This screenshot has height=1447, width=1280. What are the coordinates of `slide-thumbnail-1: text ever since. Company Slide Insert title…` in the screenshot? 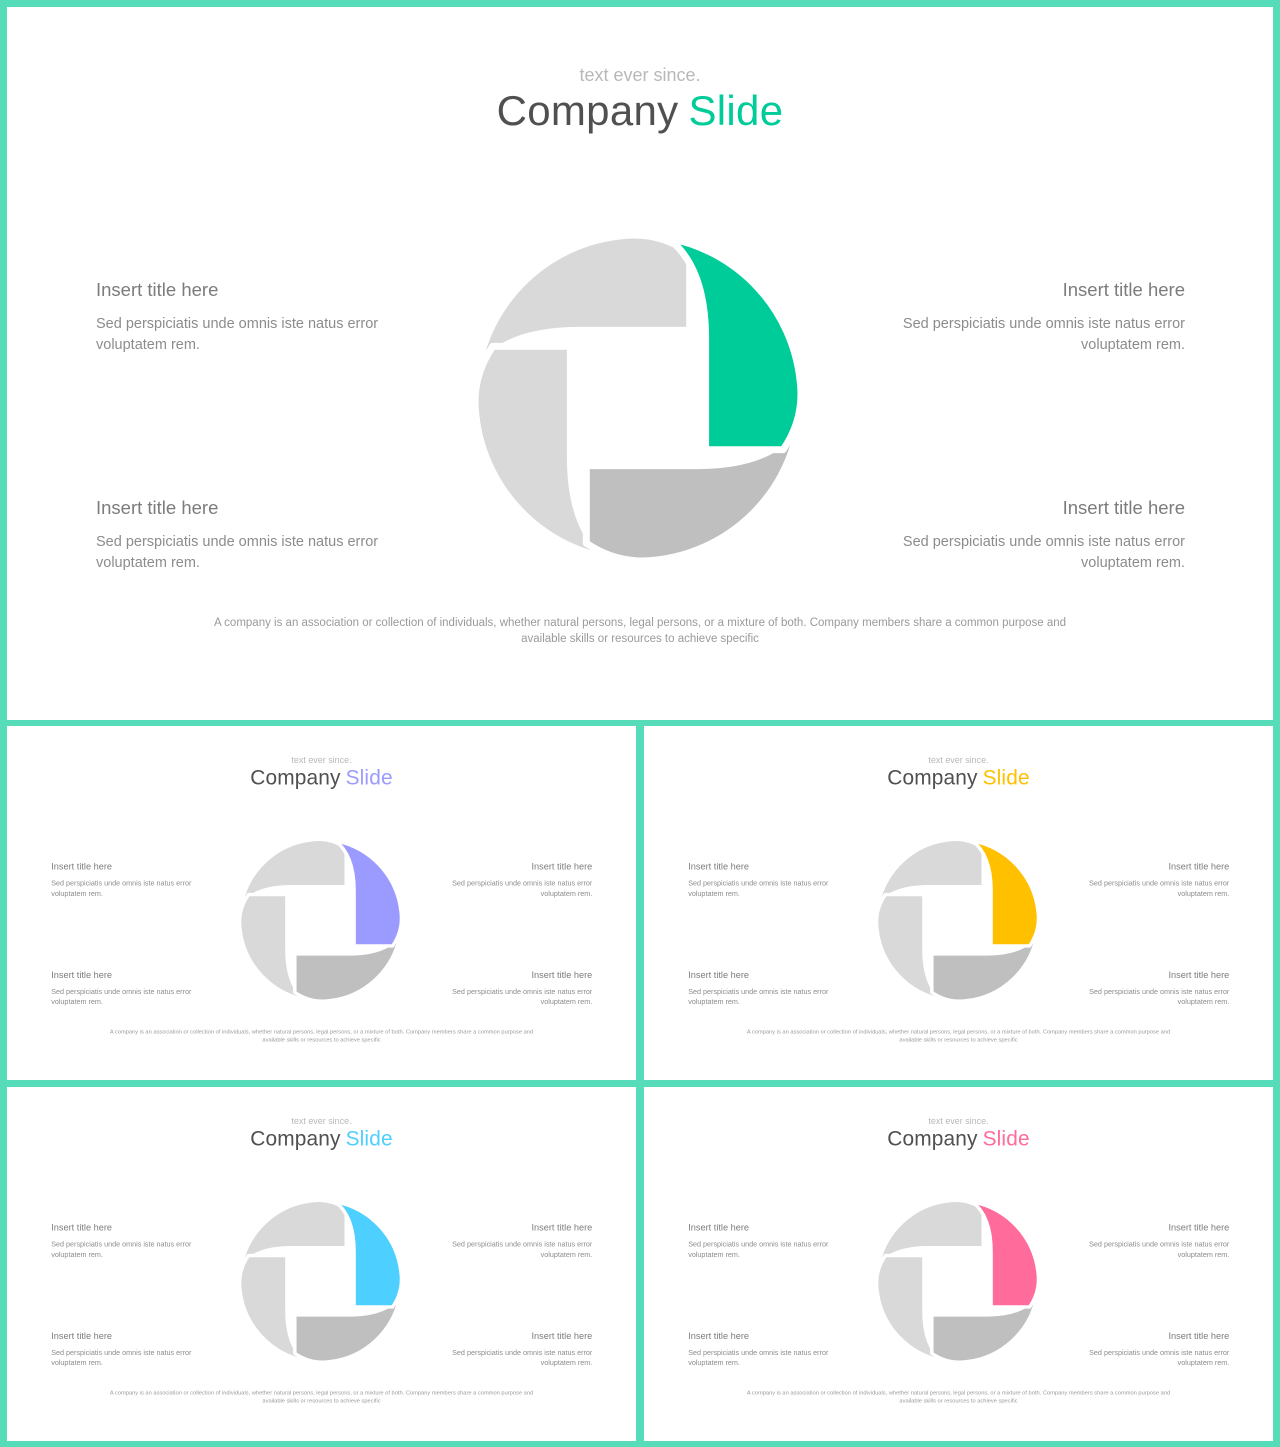 It's located at (321, 903).